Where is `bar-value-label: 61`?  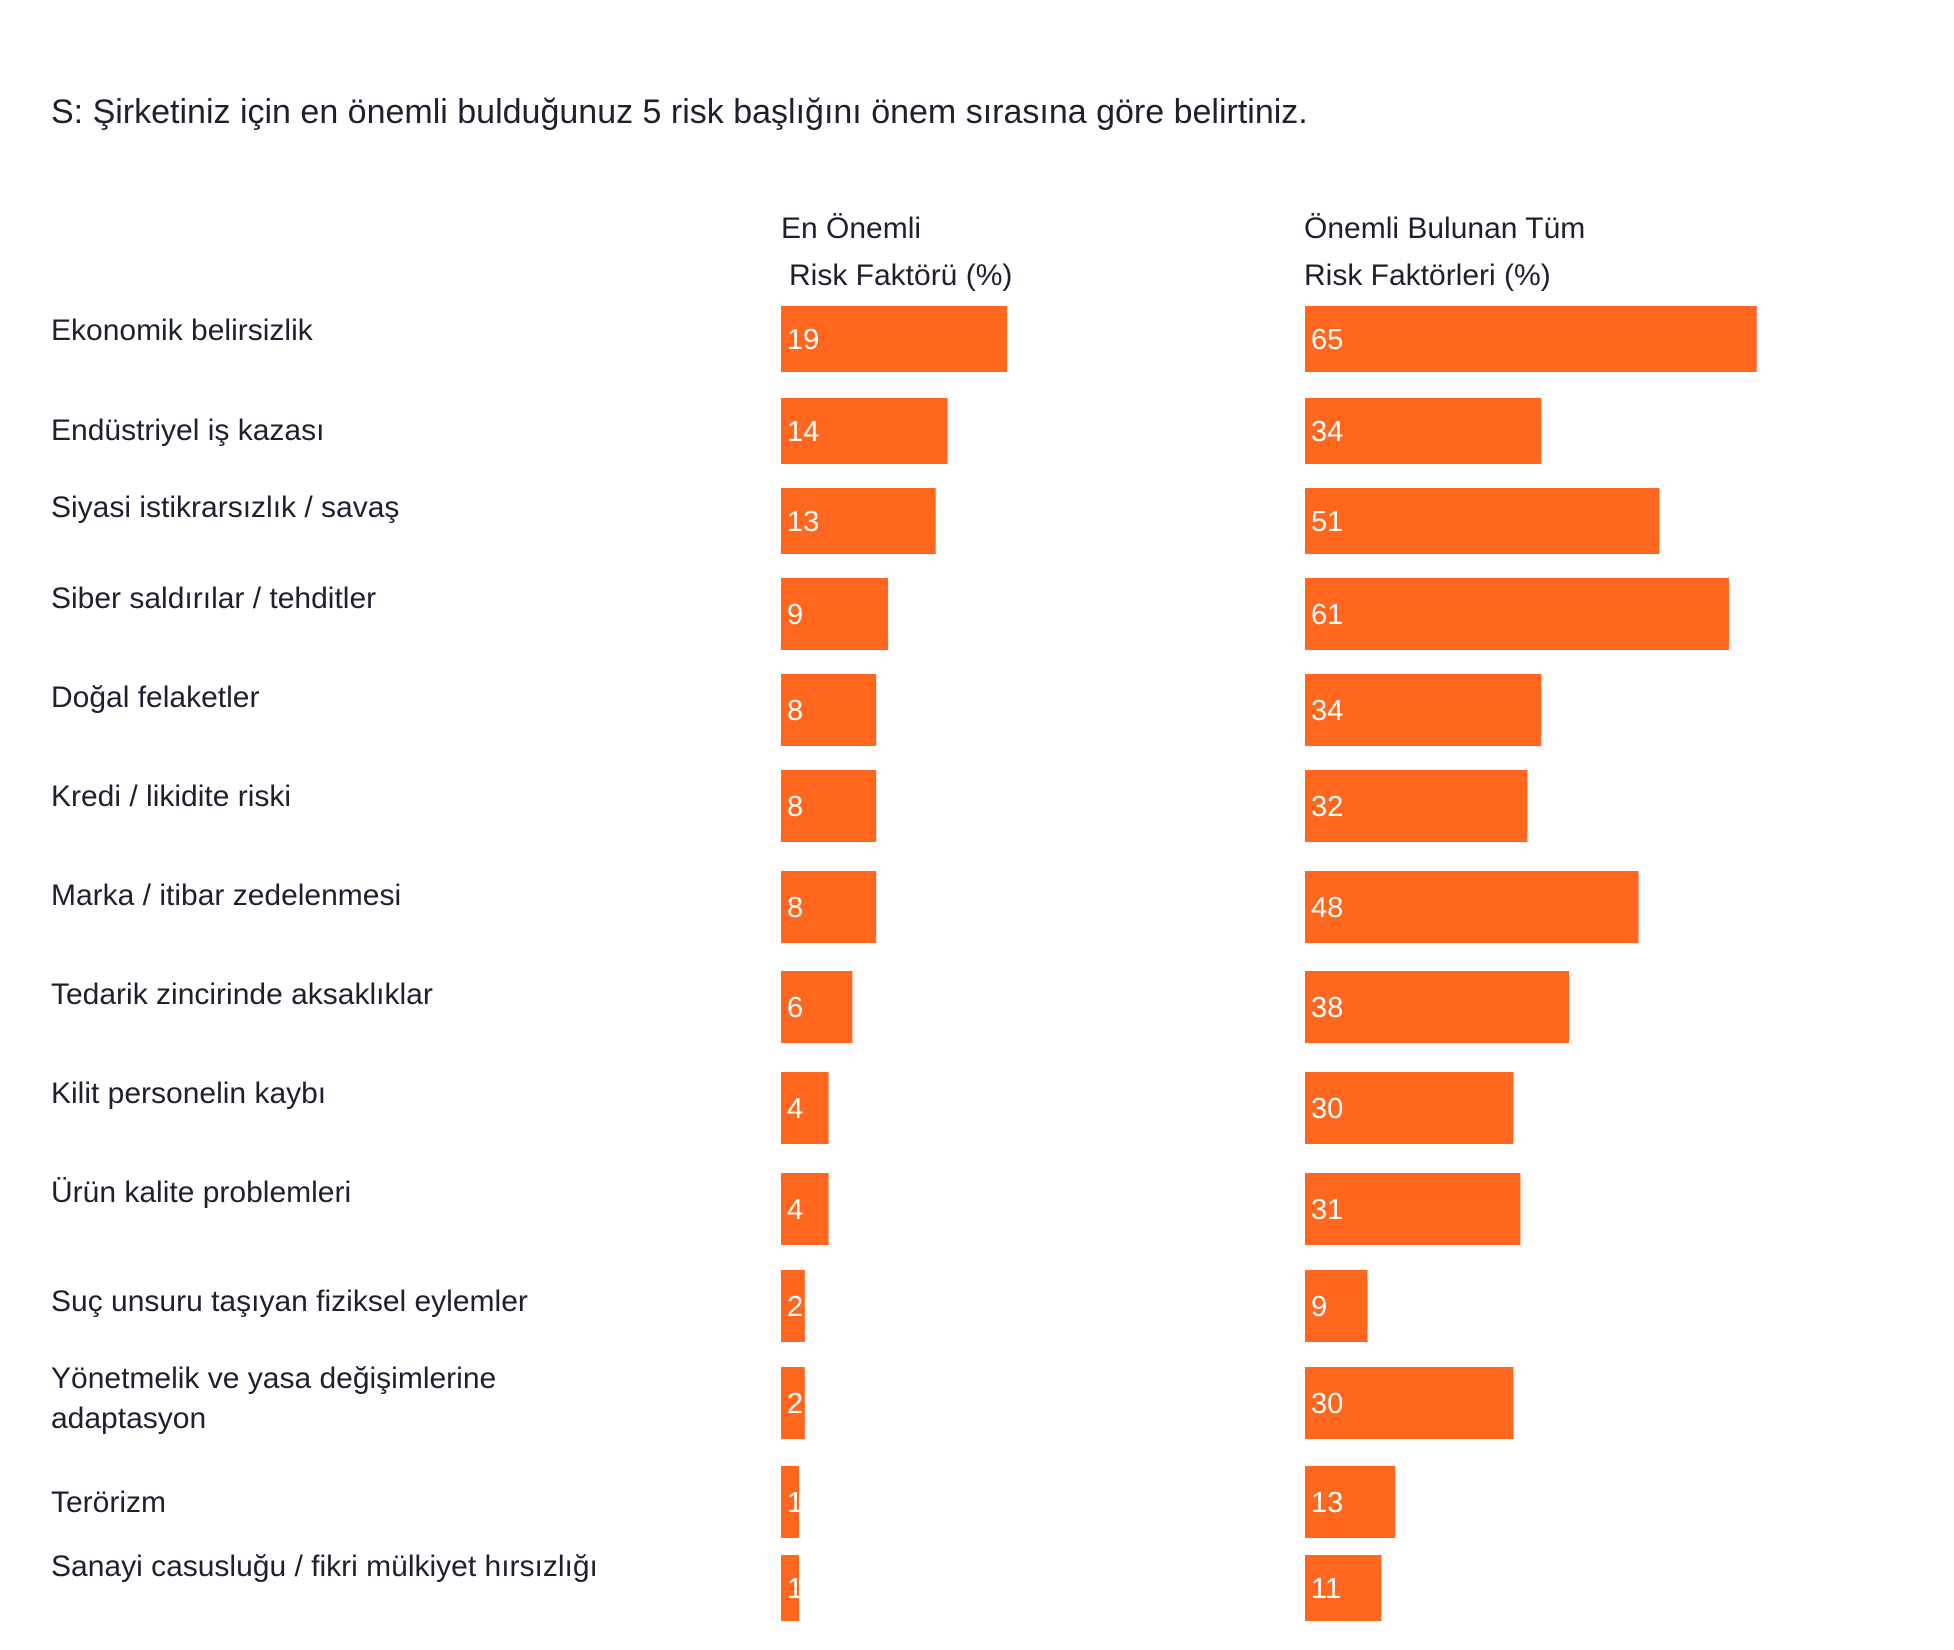 bar-value-label: 61 is located at coordinates (1327, 615).